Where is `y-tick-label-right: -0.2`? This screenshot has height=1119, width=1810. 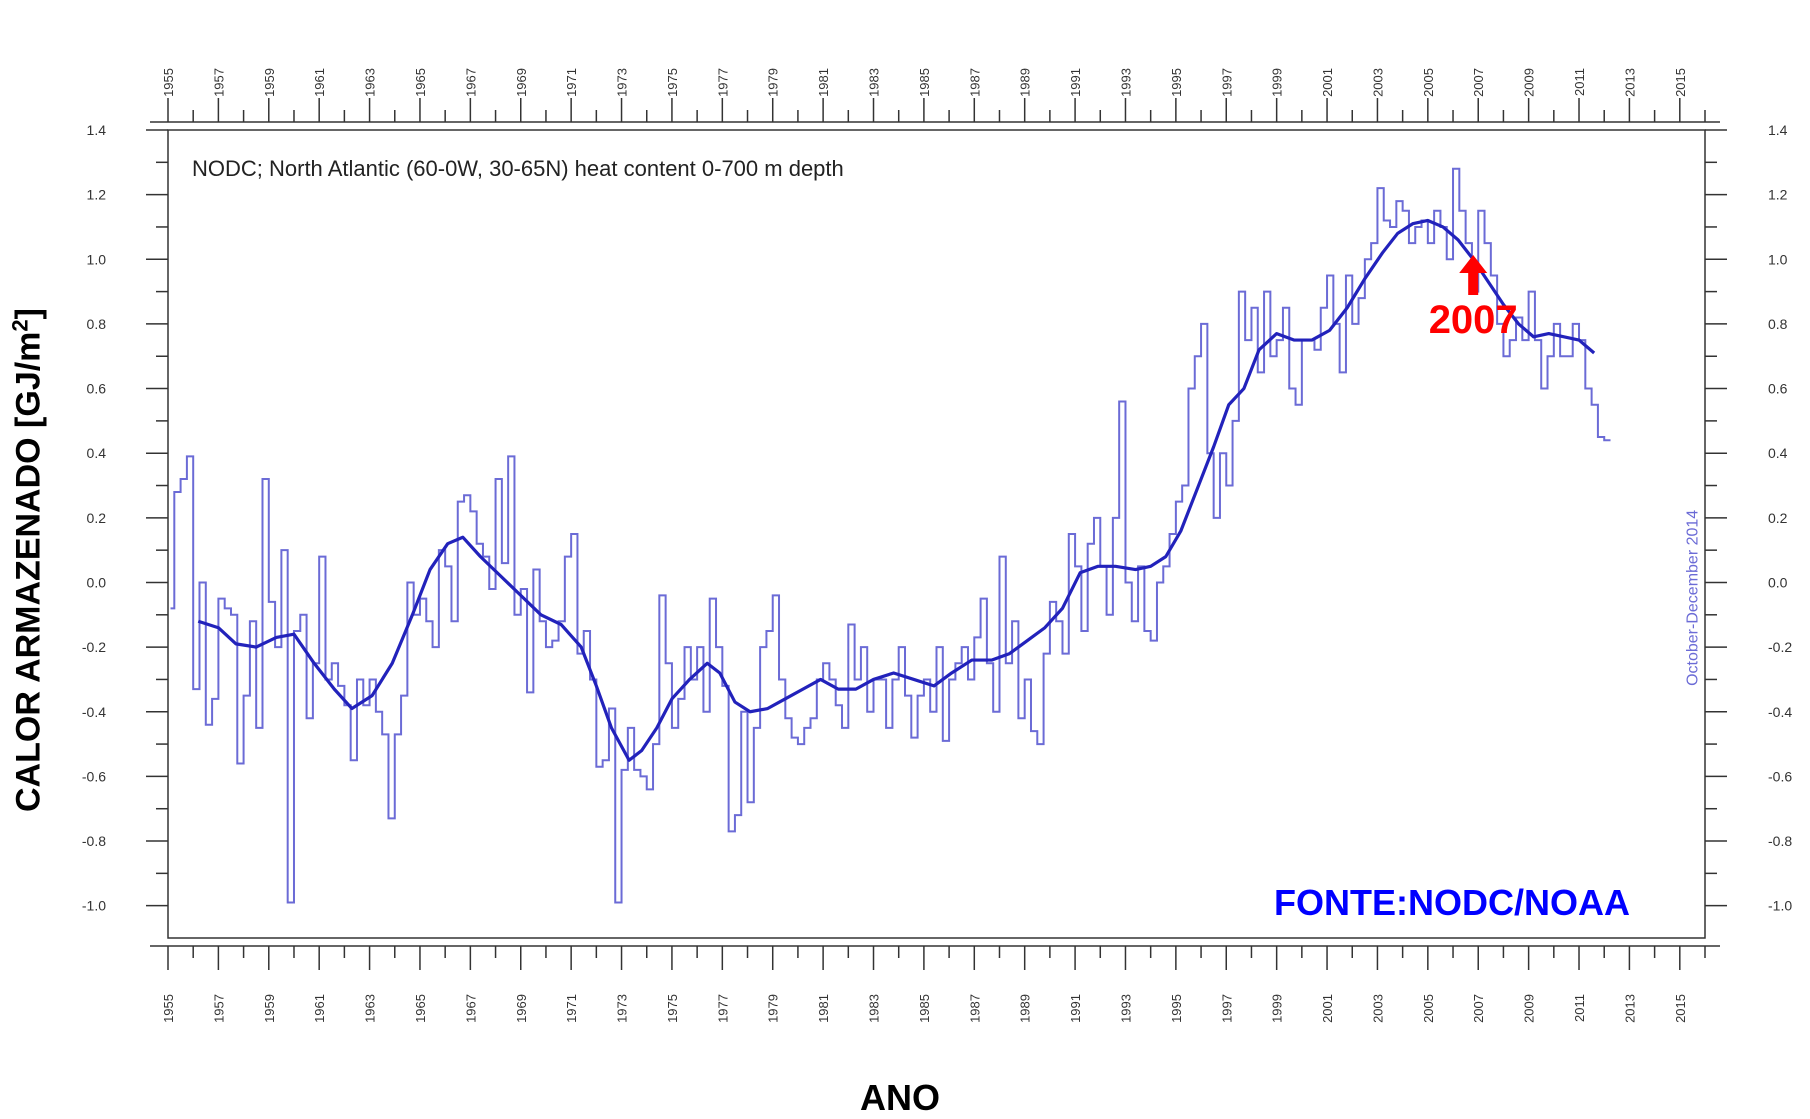 y-tick-label-right: -0.2 is located at coordinates (1780, 647).